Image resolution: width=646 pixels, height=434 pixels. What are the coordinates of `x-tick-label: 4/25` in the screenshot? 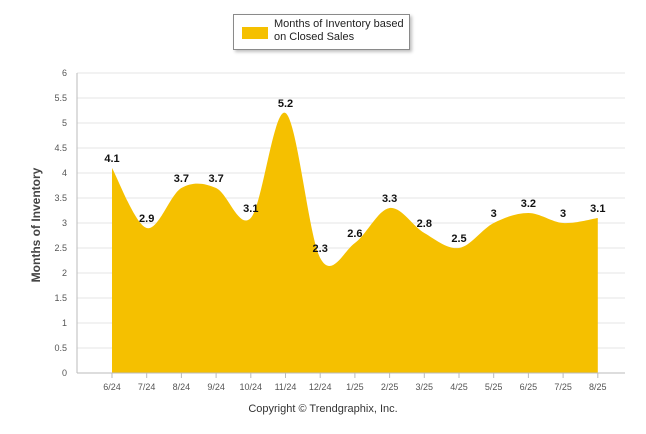 It's located at (459, 387).